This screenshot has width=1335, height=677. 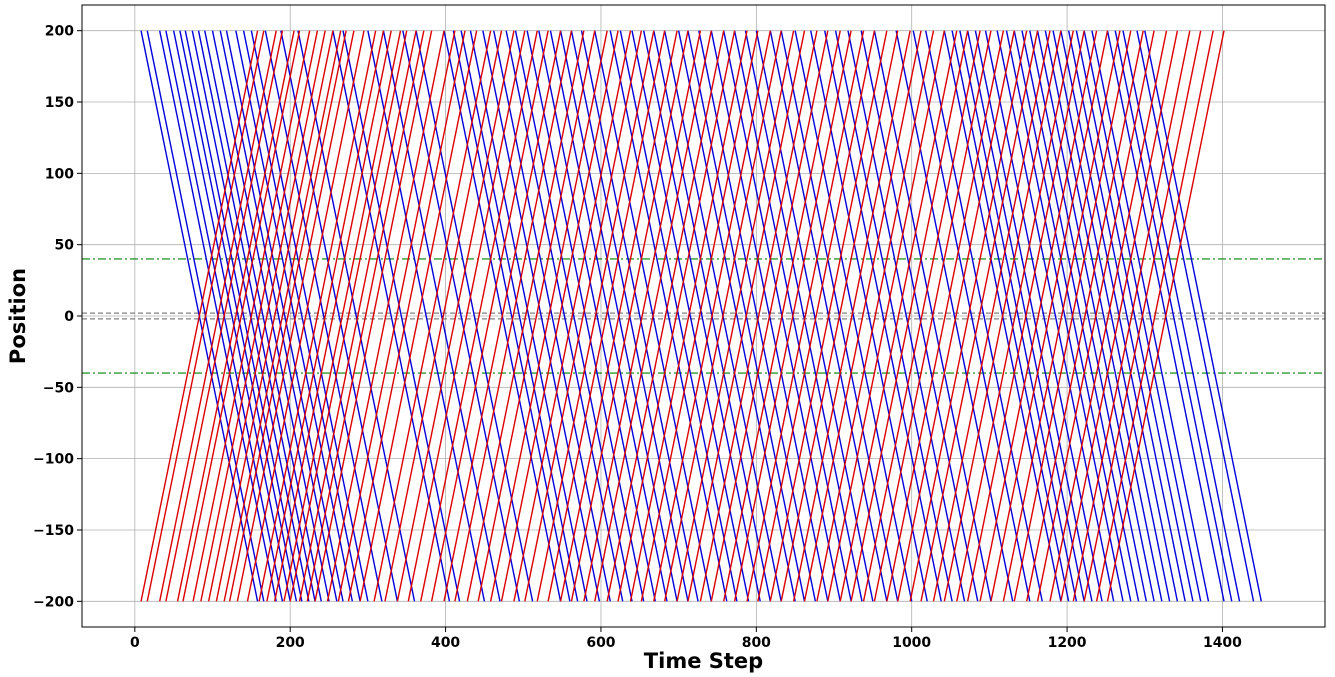 I want to click on y-tick-label: 100, so click(x=59, y=174).